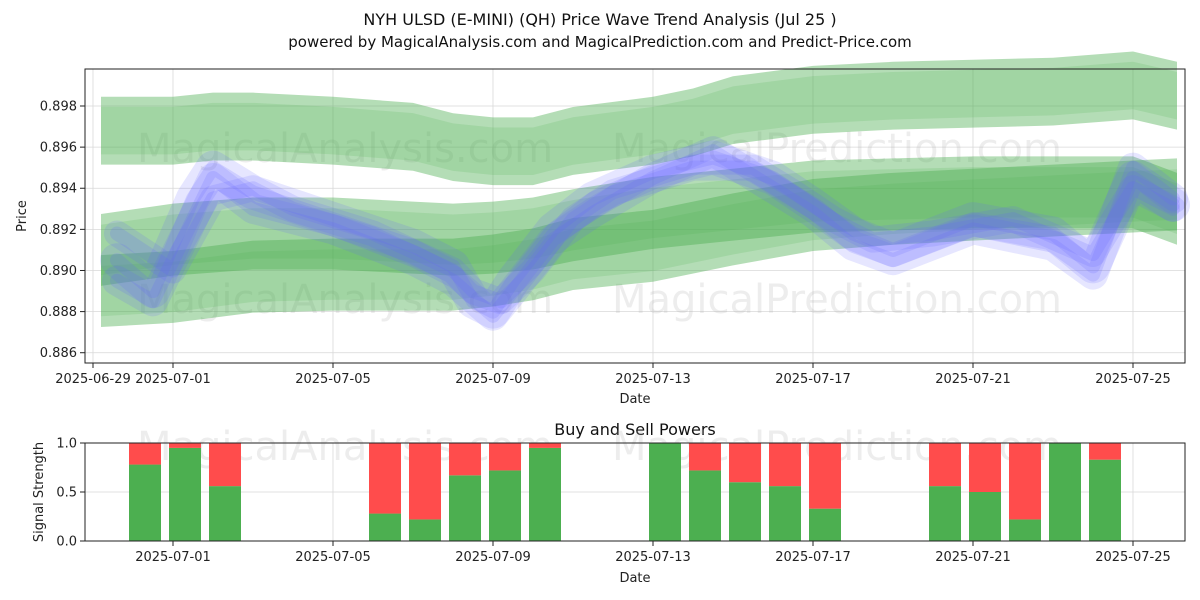 The width and height of the screenshot is (1200, 600). I want to click on watermark-prediction-bottom: MagicalPrediction.com, so click(837, 300).